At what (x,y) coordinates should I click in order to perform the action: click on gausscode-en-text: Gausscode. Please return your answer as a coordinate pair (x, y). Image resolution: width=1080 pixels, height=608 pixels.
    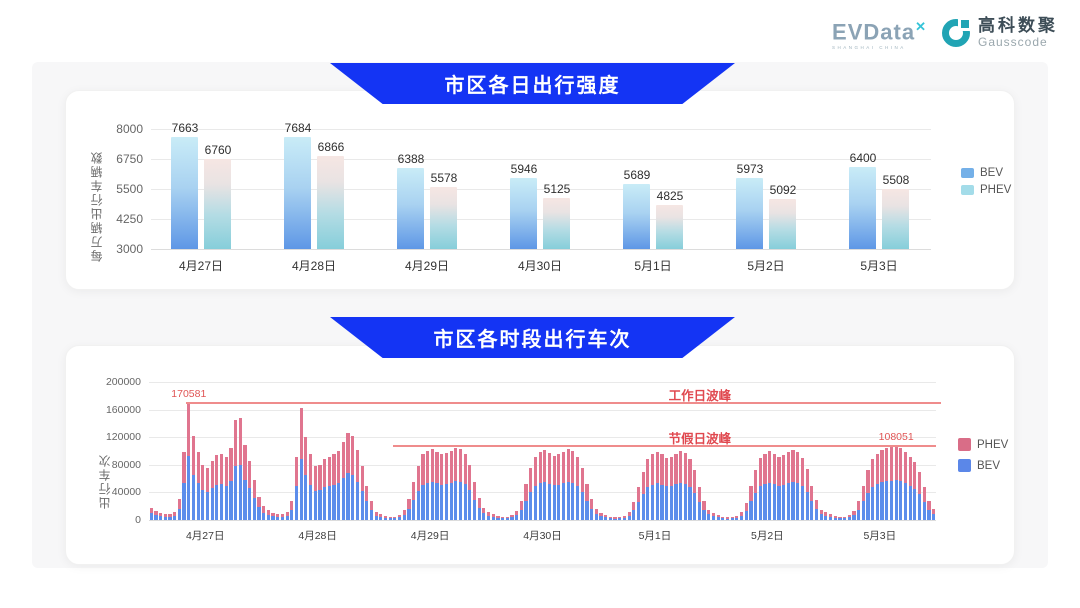
    Looking at the image, I should click on (1013, 42).